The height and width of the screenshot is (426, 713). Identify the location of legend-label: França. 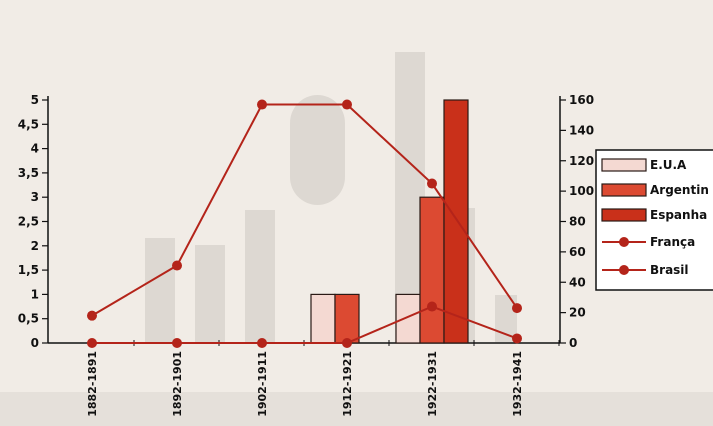
(672, 242).